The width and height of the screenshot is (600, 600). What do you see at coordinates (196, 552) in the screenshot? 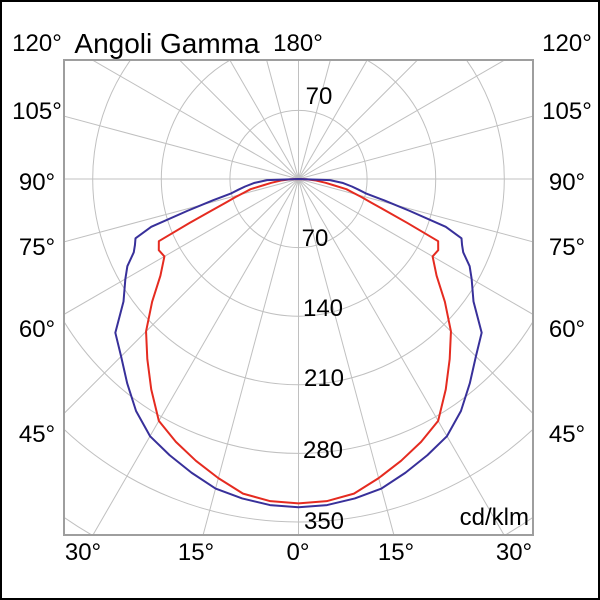
I see `angle-label-bottom-1: 15°` at bounding box center [196, 552].